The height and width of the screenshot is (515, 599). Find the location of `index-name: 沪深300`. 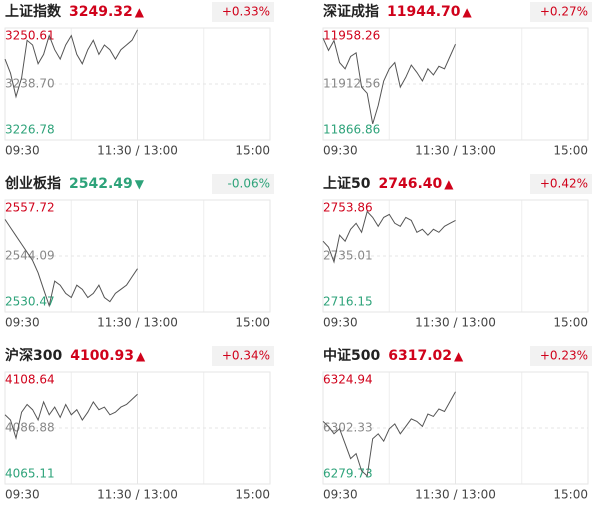

index-name: 沪深300 is located at coordinates (33, 355).